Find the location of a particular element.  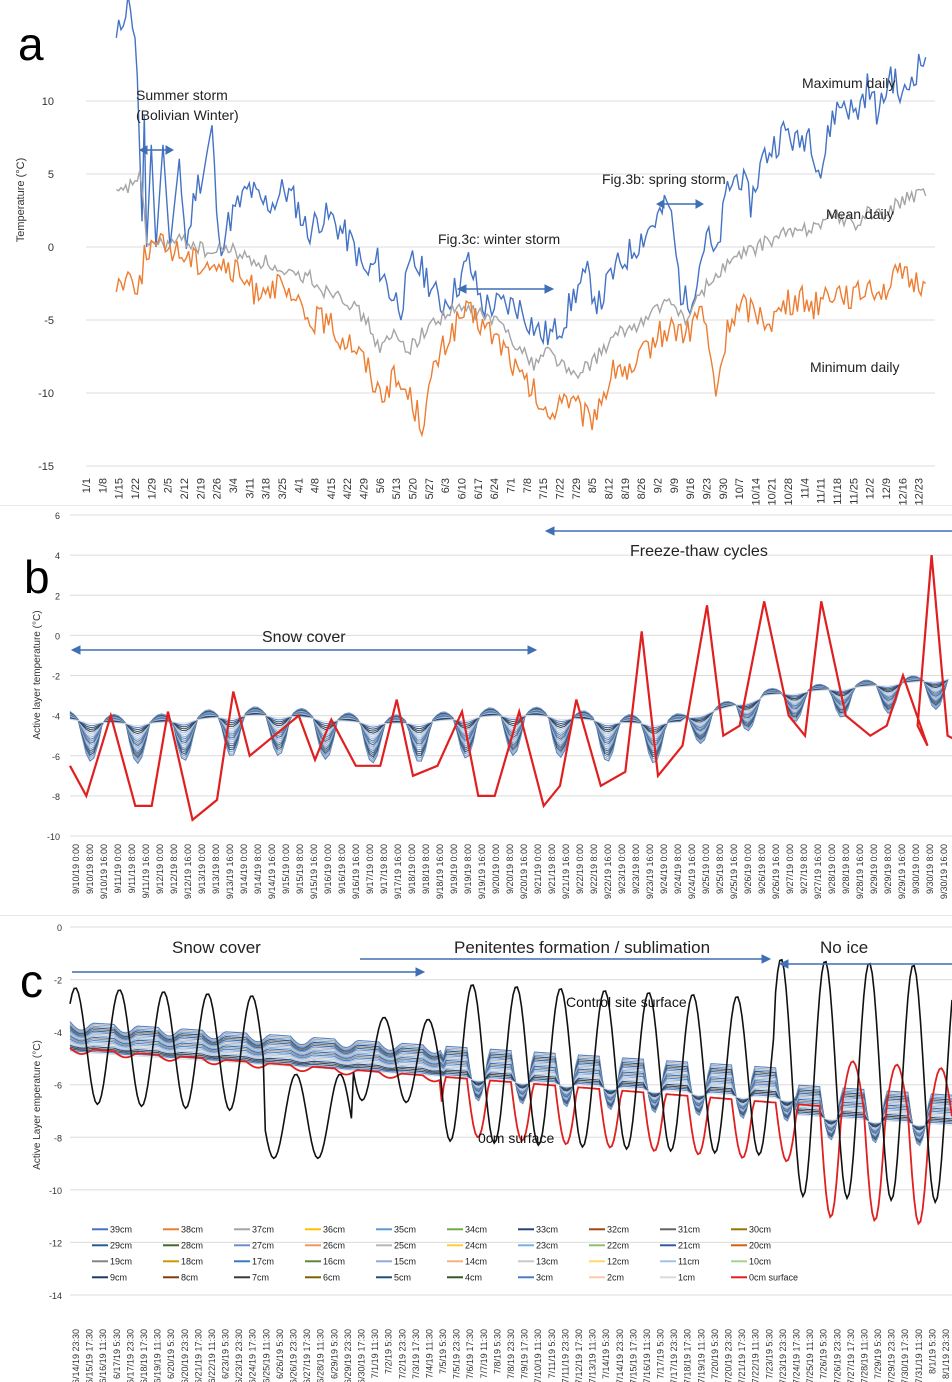

x-tick-label: 9/22/19 16:00 is located at coordinates (608, 871).